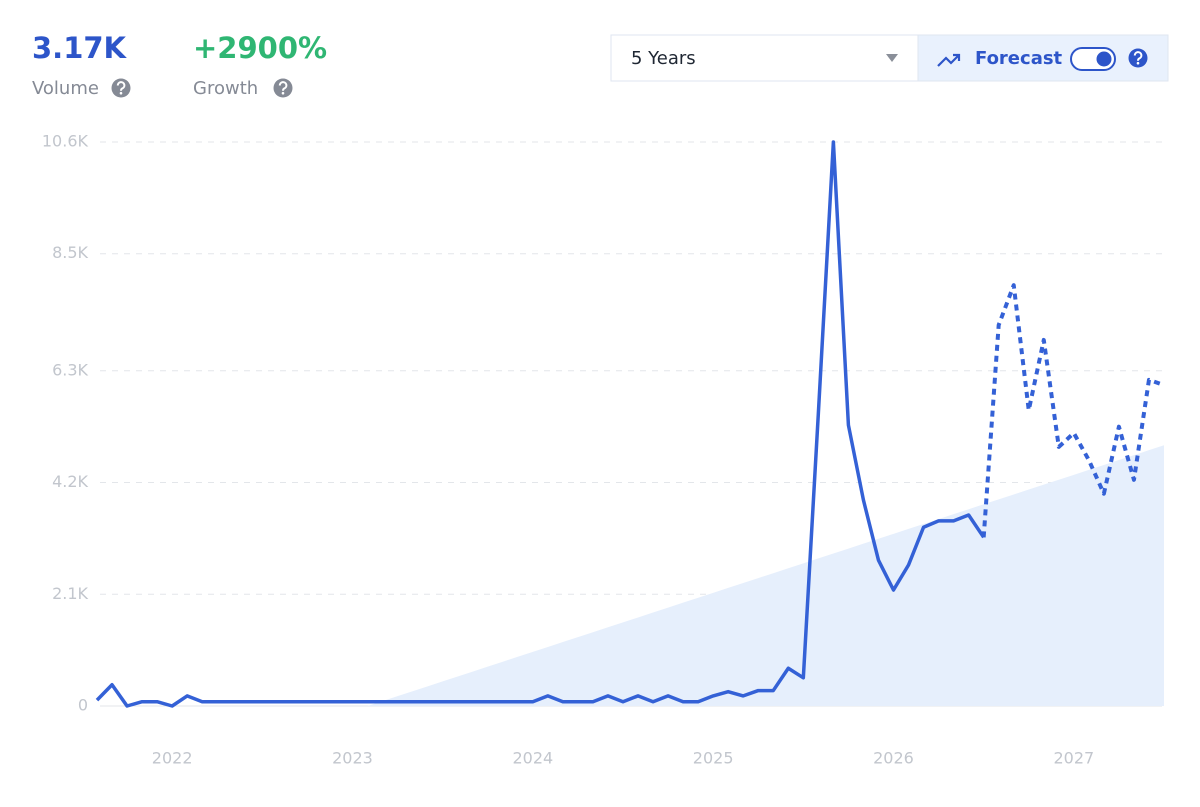 This screenshot has height=807, width=1200. Describe the element at coordinates (172, 758) in the screenshot. I see `x-tick-label: 2022` at that location.